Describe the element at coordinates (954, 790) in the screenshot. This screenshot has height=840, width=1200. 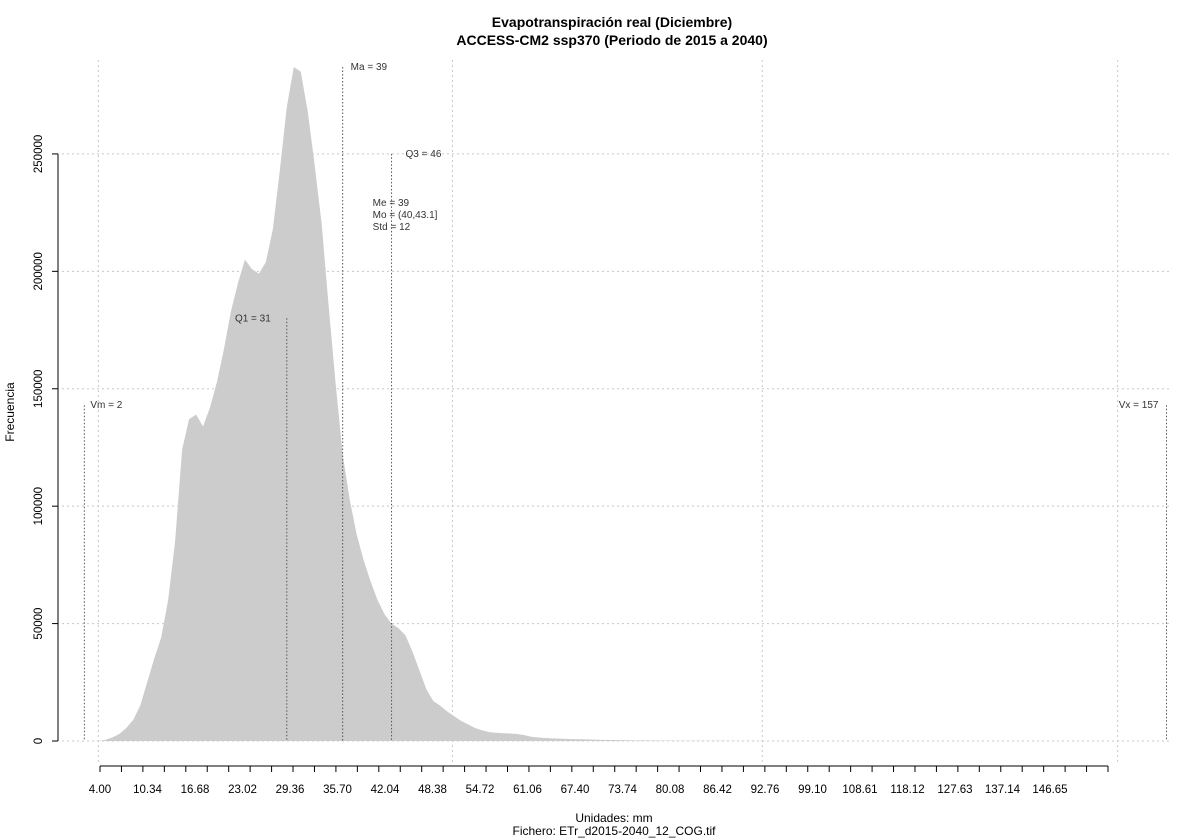
I see `x-tick-label: 127.63` at that location.